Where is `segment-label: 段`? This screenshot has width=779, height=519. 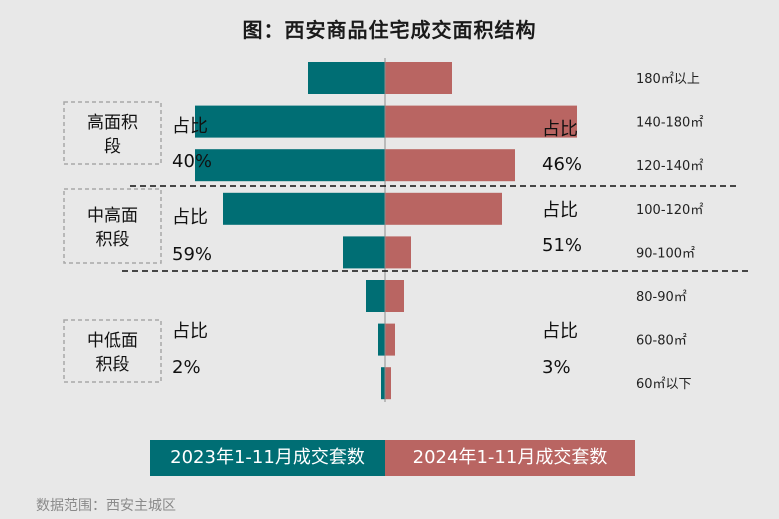 segment-label: 段 is located at coordinates (112, 147).